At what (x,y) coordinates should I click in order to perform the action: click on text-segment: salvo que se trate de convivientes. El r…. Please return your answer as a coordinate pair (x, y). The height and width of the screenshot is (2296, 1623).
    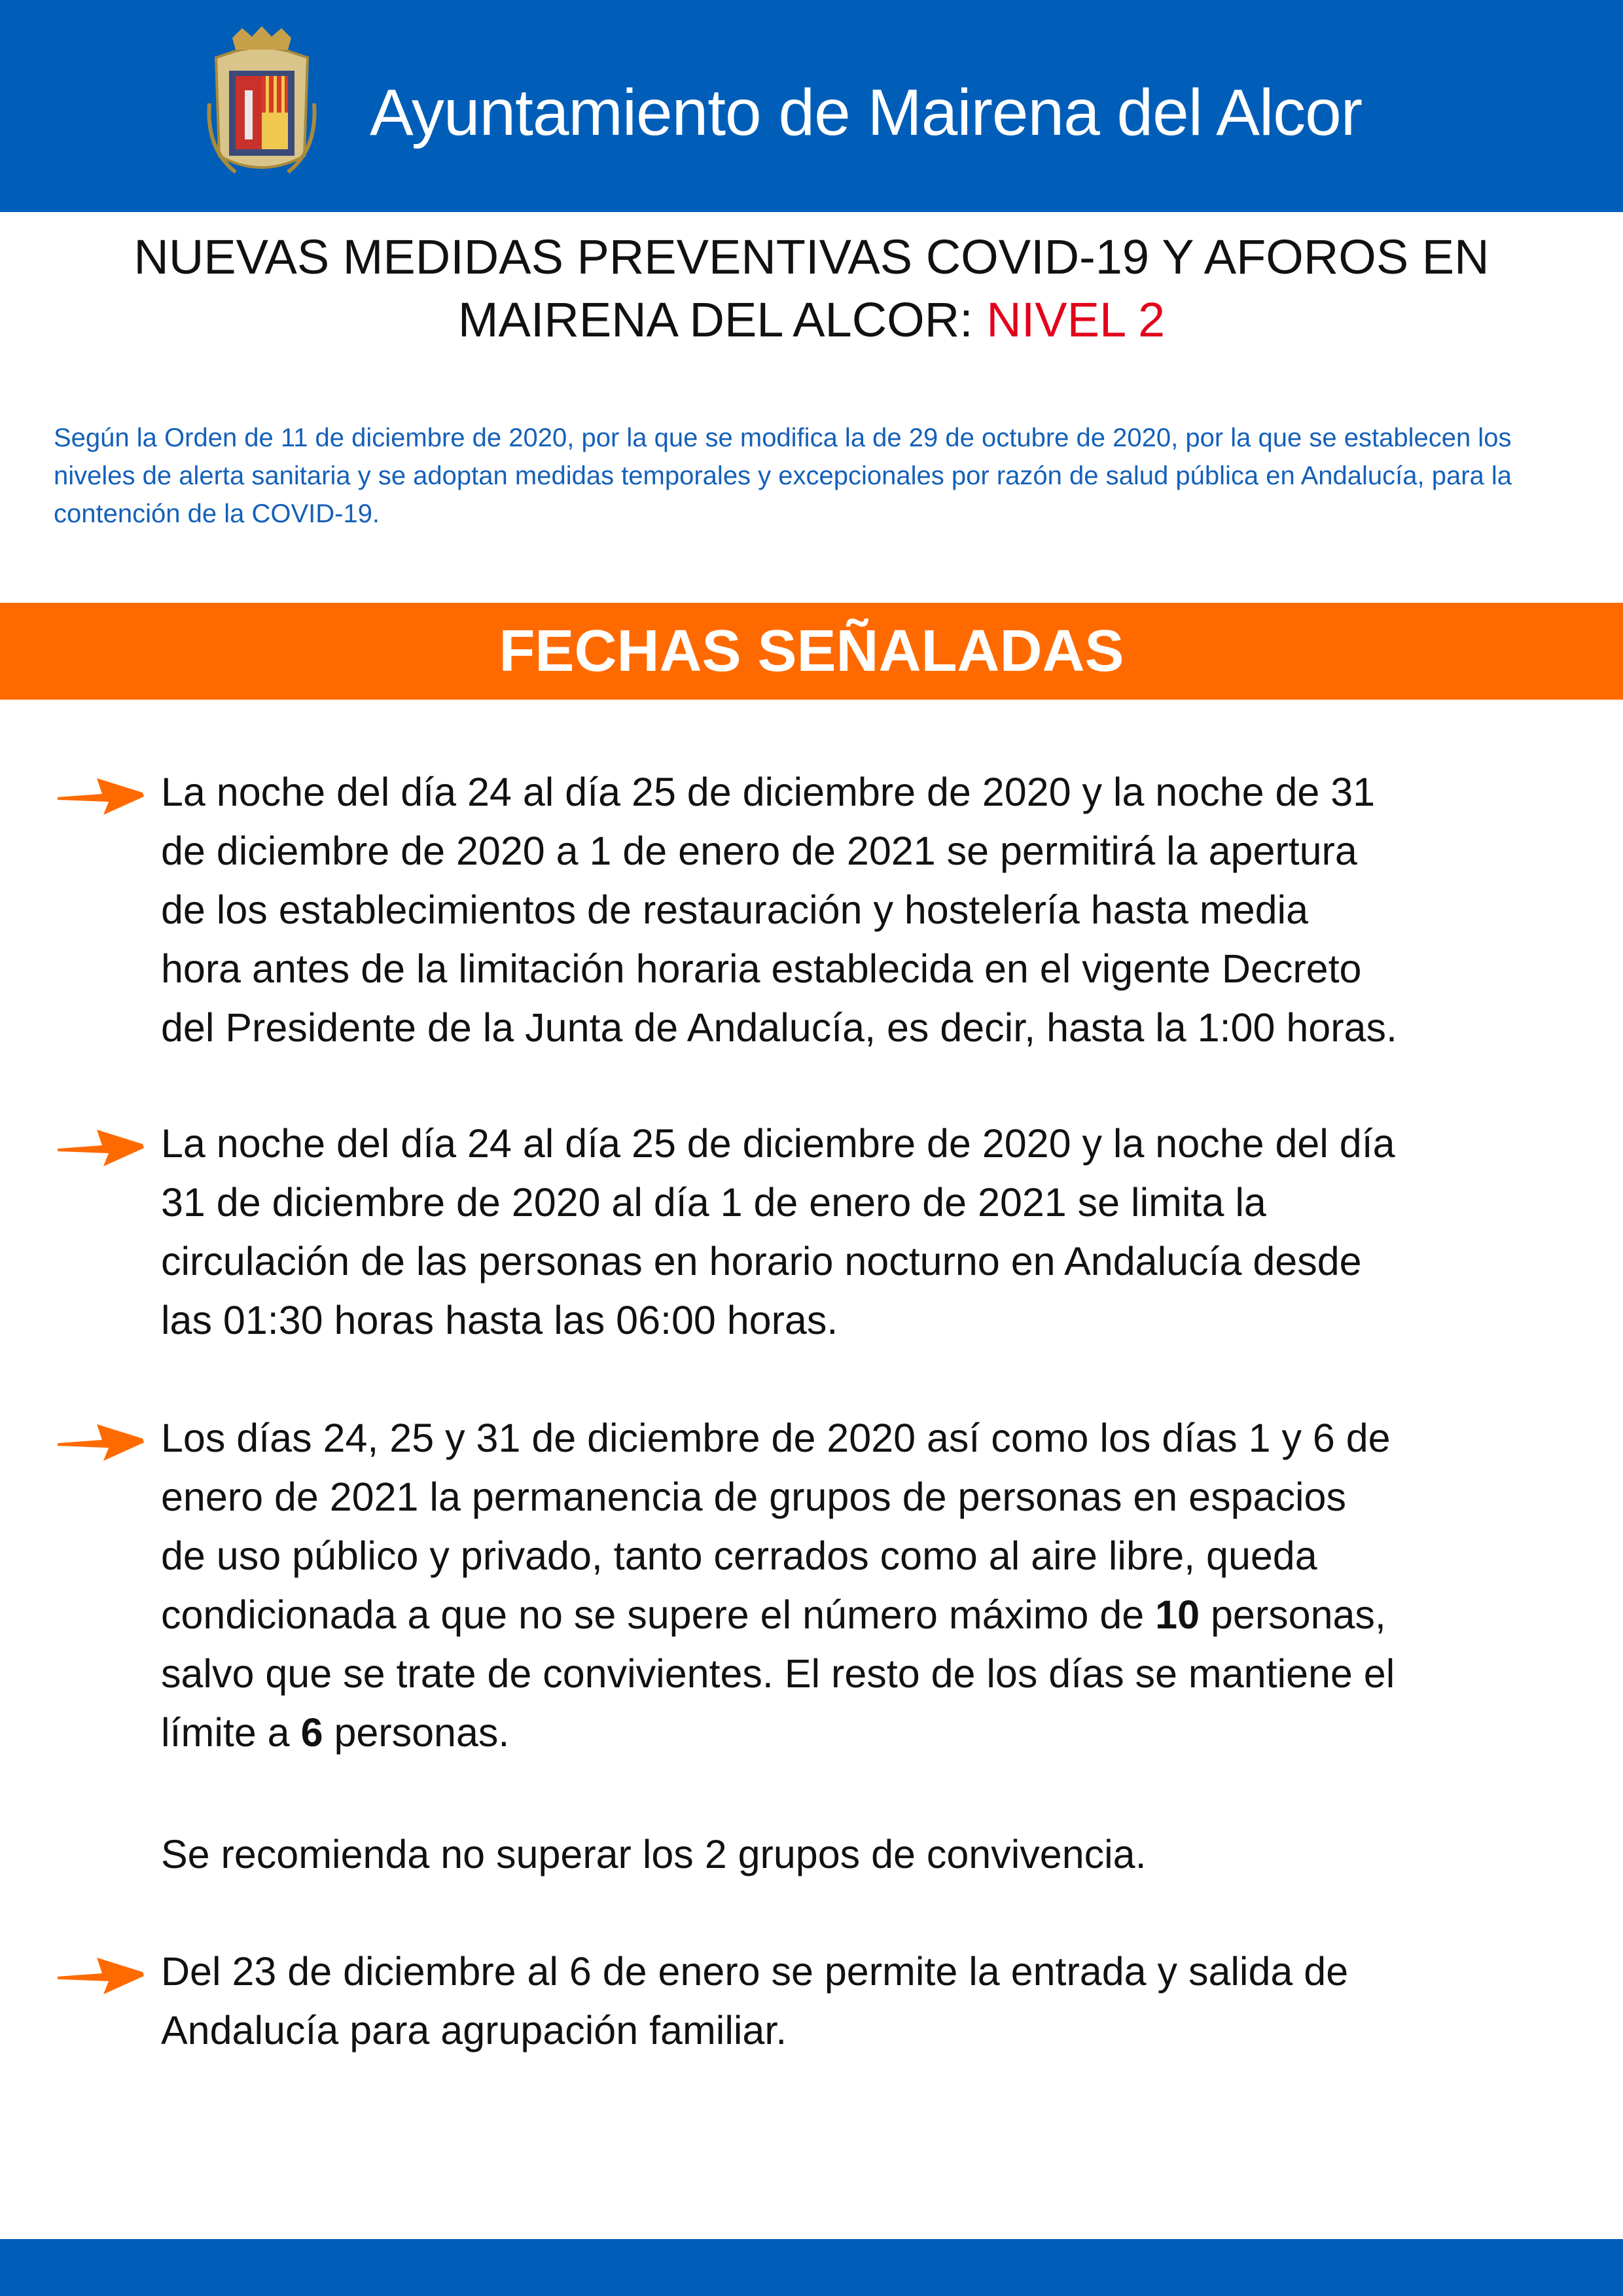
    Looking at the image, I should click on (778, 1673).